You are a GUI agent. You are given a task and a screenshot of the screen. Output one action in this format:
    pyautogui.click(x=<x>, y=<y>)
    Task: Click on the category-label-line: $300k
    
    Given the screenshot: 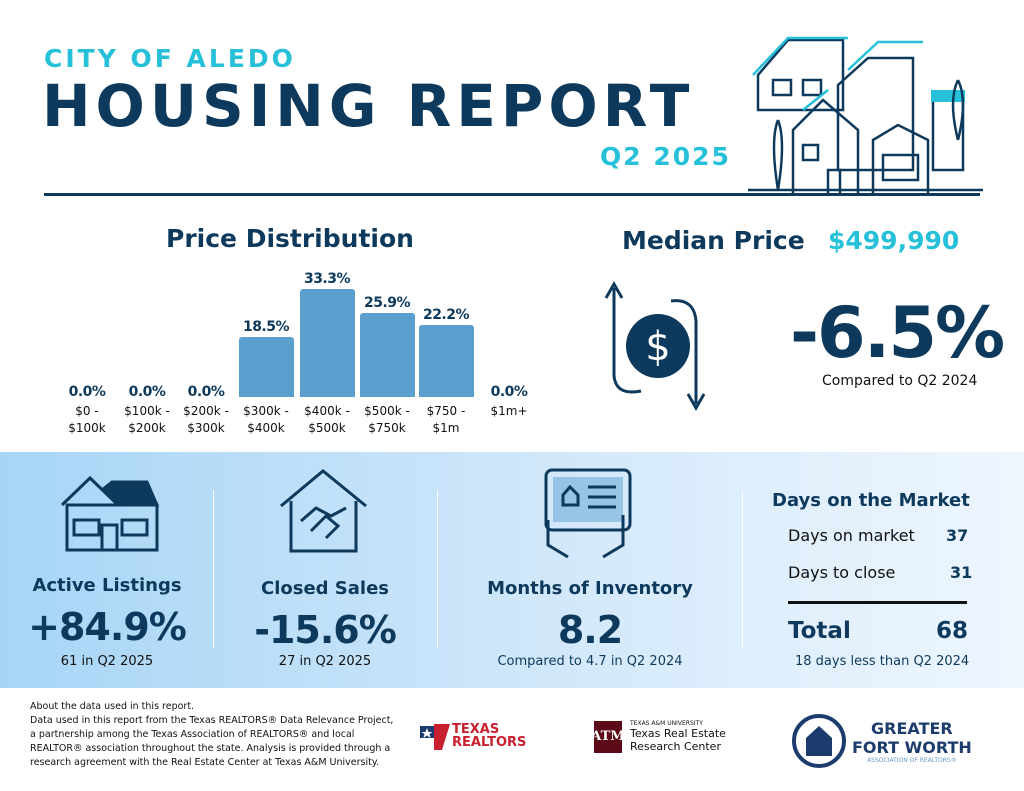 What is the action you would take?
    pyautogui.click(x=206, y=428)
    